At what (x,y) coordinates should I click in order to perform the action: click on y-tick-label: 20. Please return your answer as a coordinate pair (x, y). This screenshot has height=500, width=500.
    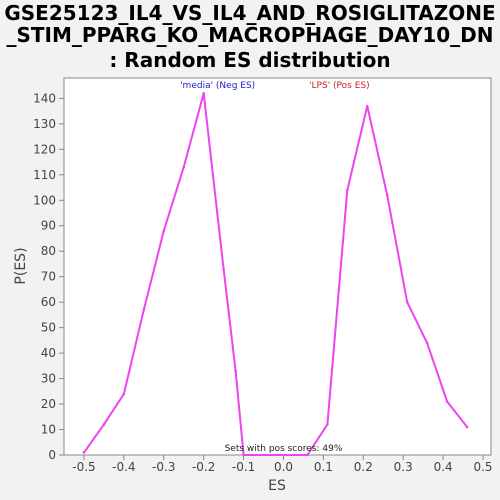
    Looking at the image, I should click on (48, 404).